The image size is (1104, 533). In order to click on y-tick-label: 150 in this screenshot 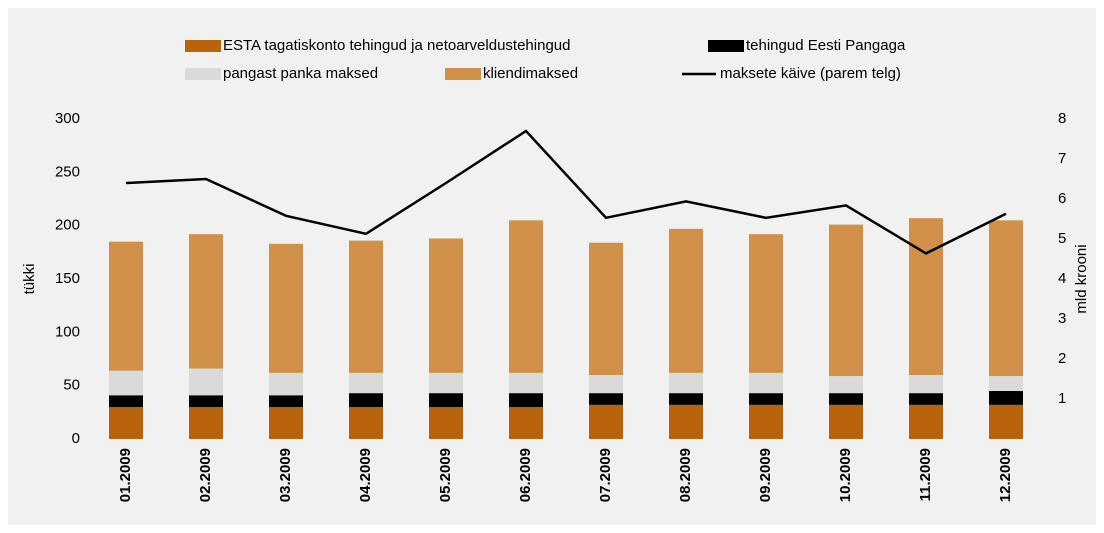, I will do `click(67, 278)`.